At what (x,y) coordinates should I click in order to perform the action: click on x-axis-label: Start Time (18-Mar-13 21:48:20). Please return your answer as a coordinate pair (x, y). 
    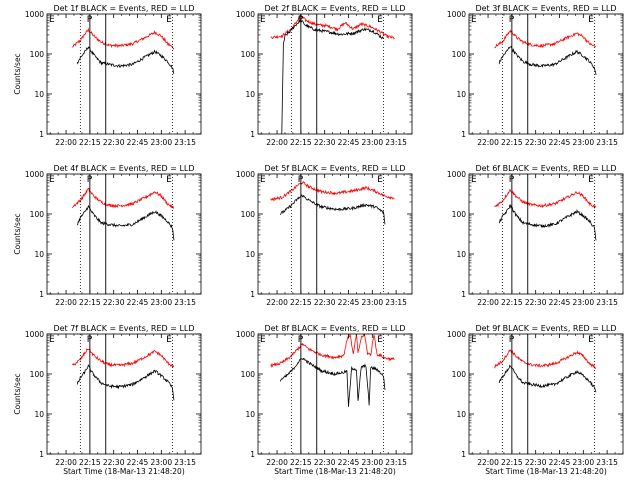
    Looking at the image, I should click on (124, 471).